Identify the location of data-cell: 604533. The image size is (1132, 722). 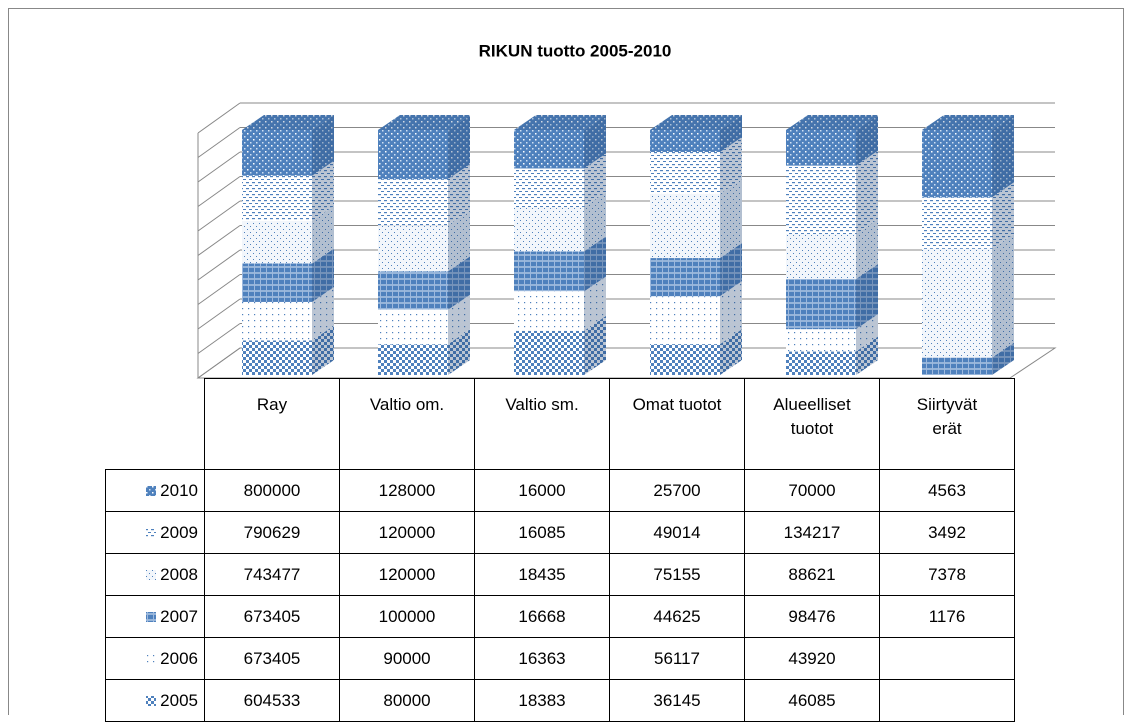
(272, 700).